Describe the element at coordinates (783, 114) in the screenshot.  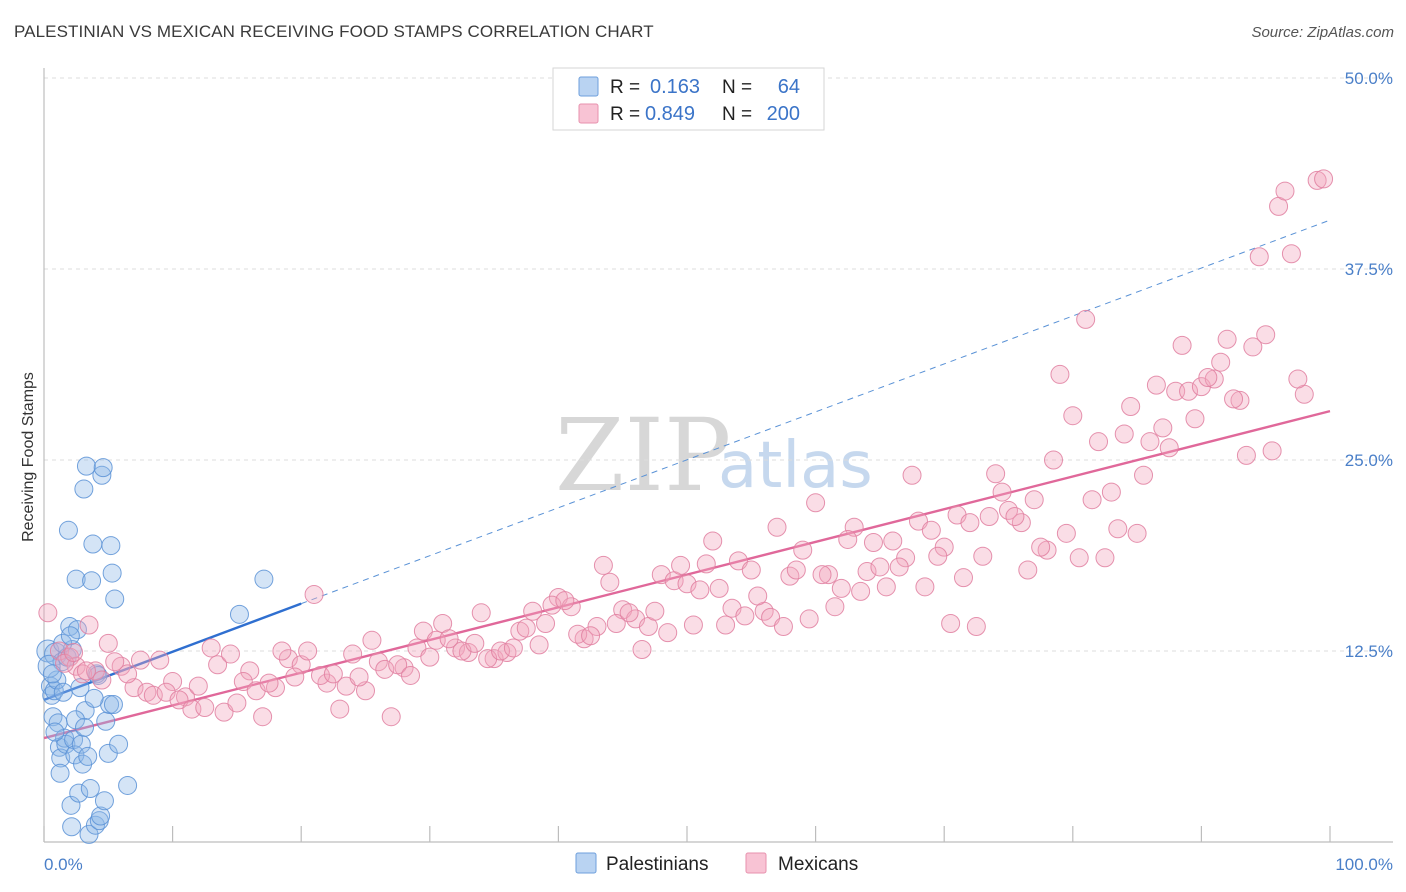
I see `legend-n-value-2: 200` at that location.